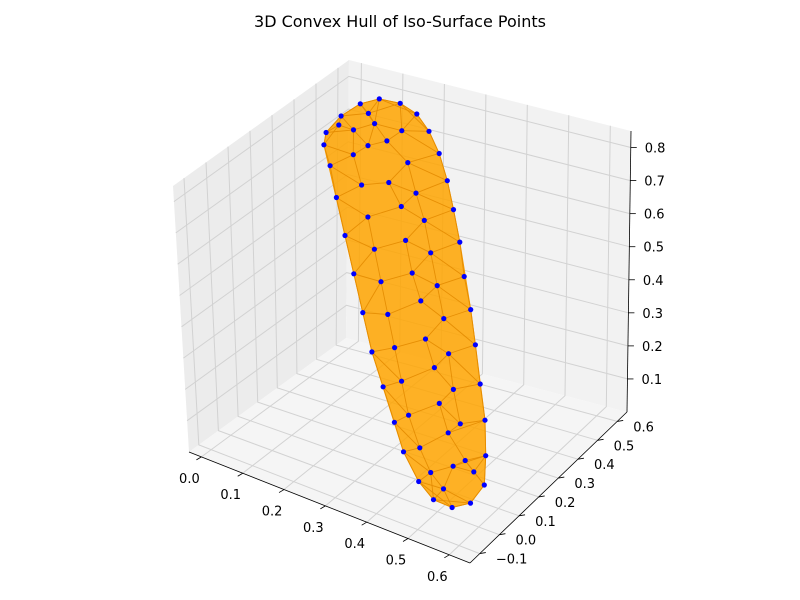 The image size is (800, 600). I want to click on y-axis-line, so click(548, 487).